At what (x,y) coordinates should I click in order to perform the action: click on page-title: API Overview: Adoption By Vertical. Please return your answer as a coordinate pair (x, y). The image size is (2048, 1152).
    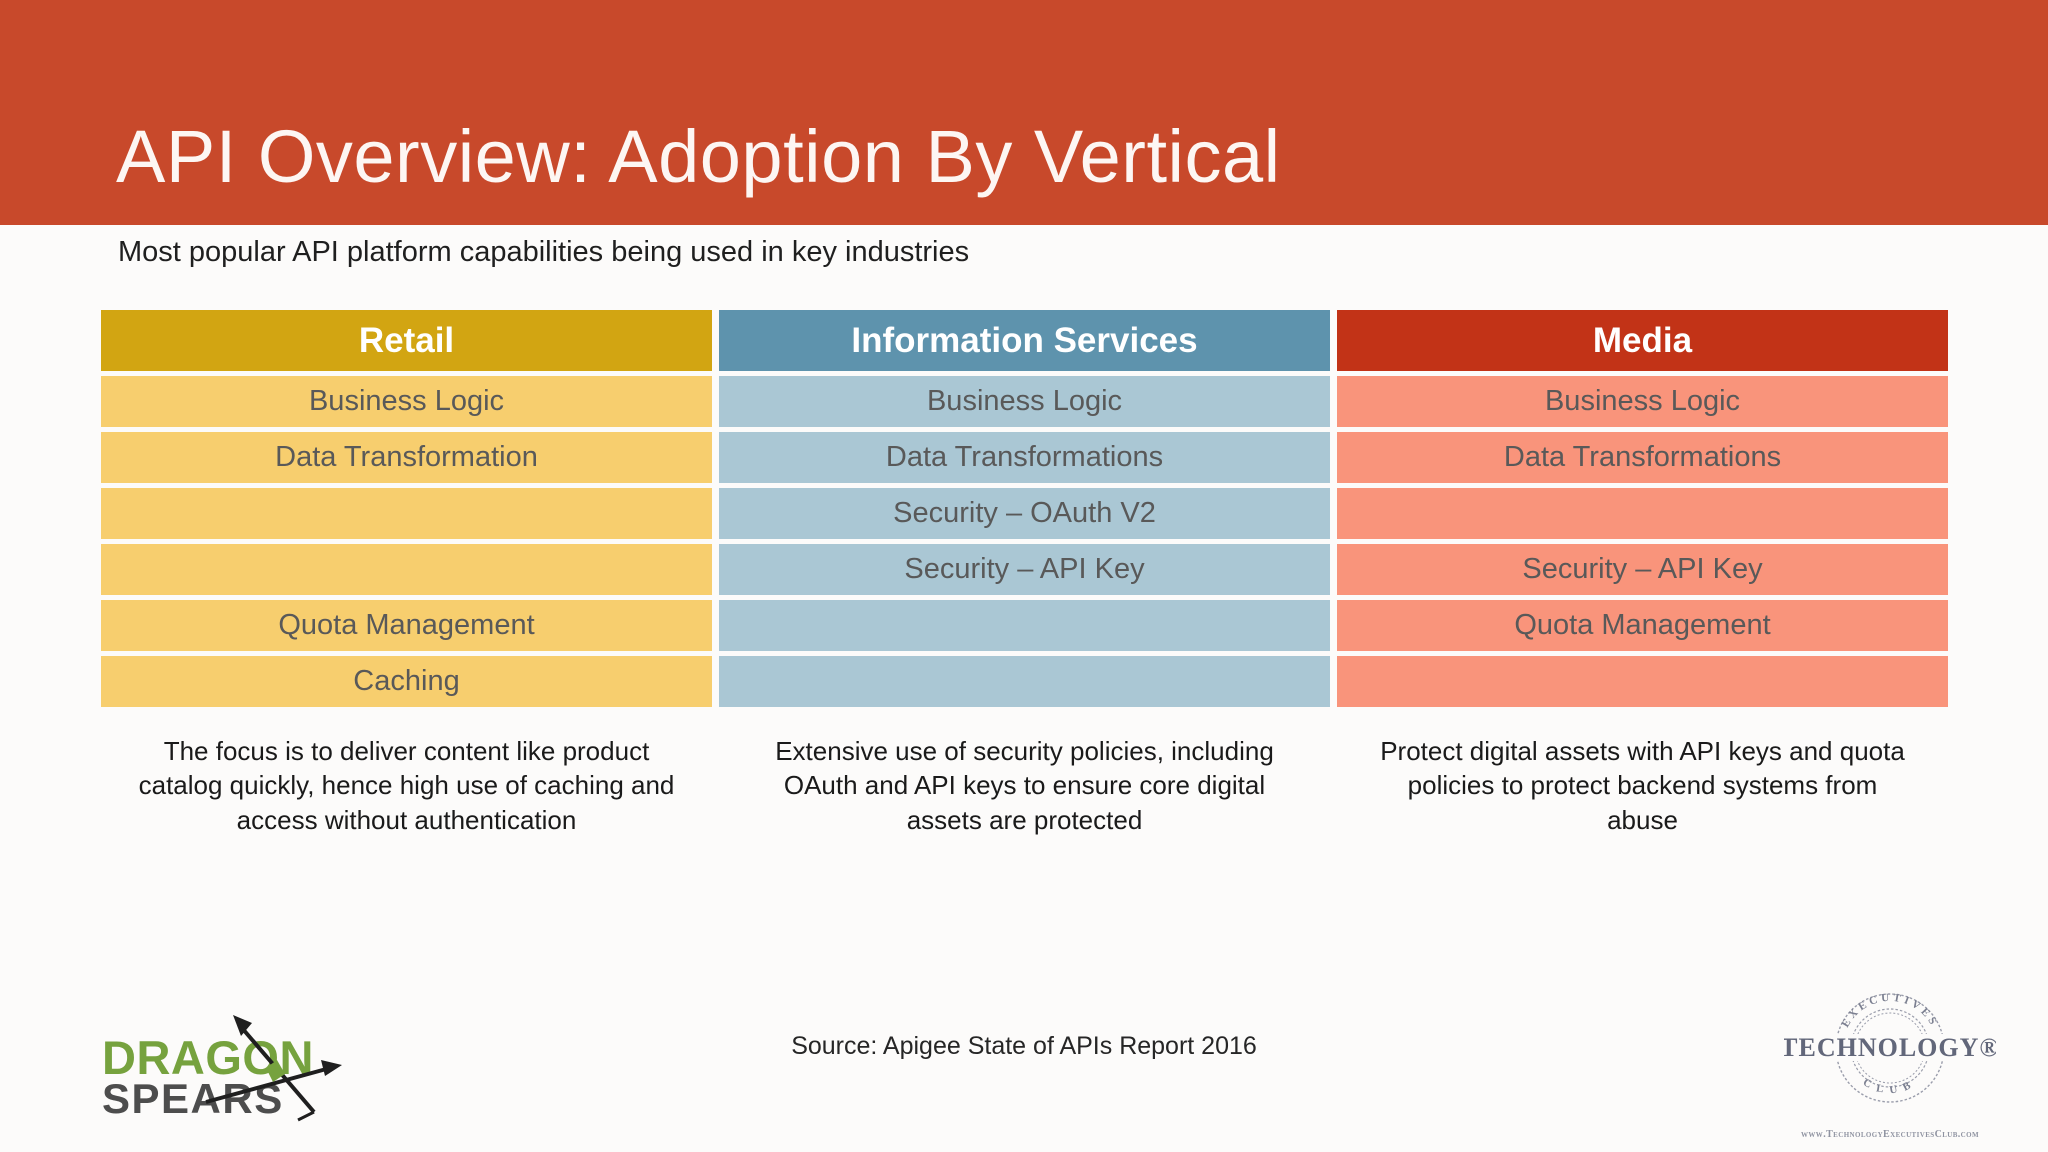
    Looking at the image, I should click on (698, 156).